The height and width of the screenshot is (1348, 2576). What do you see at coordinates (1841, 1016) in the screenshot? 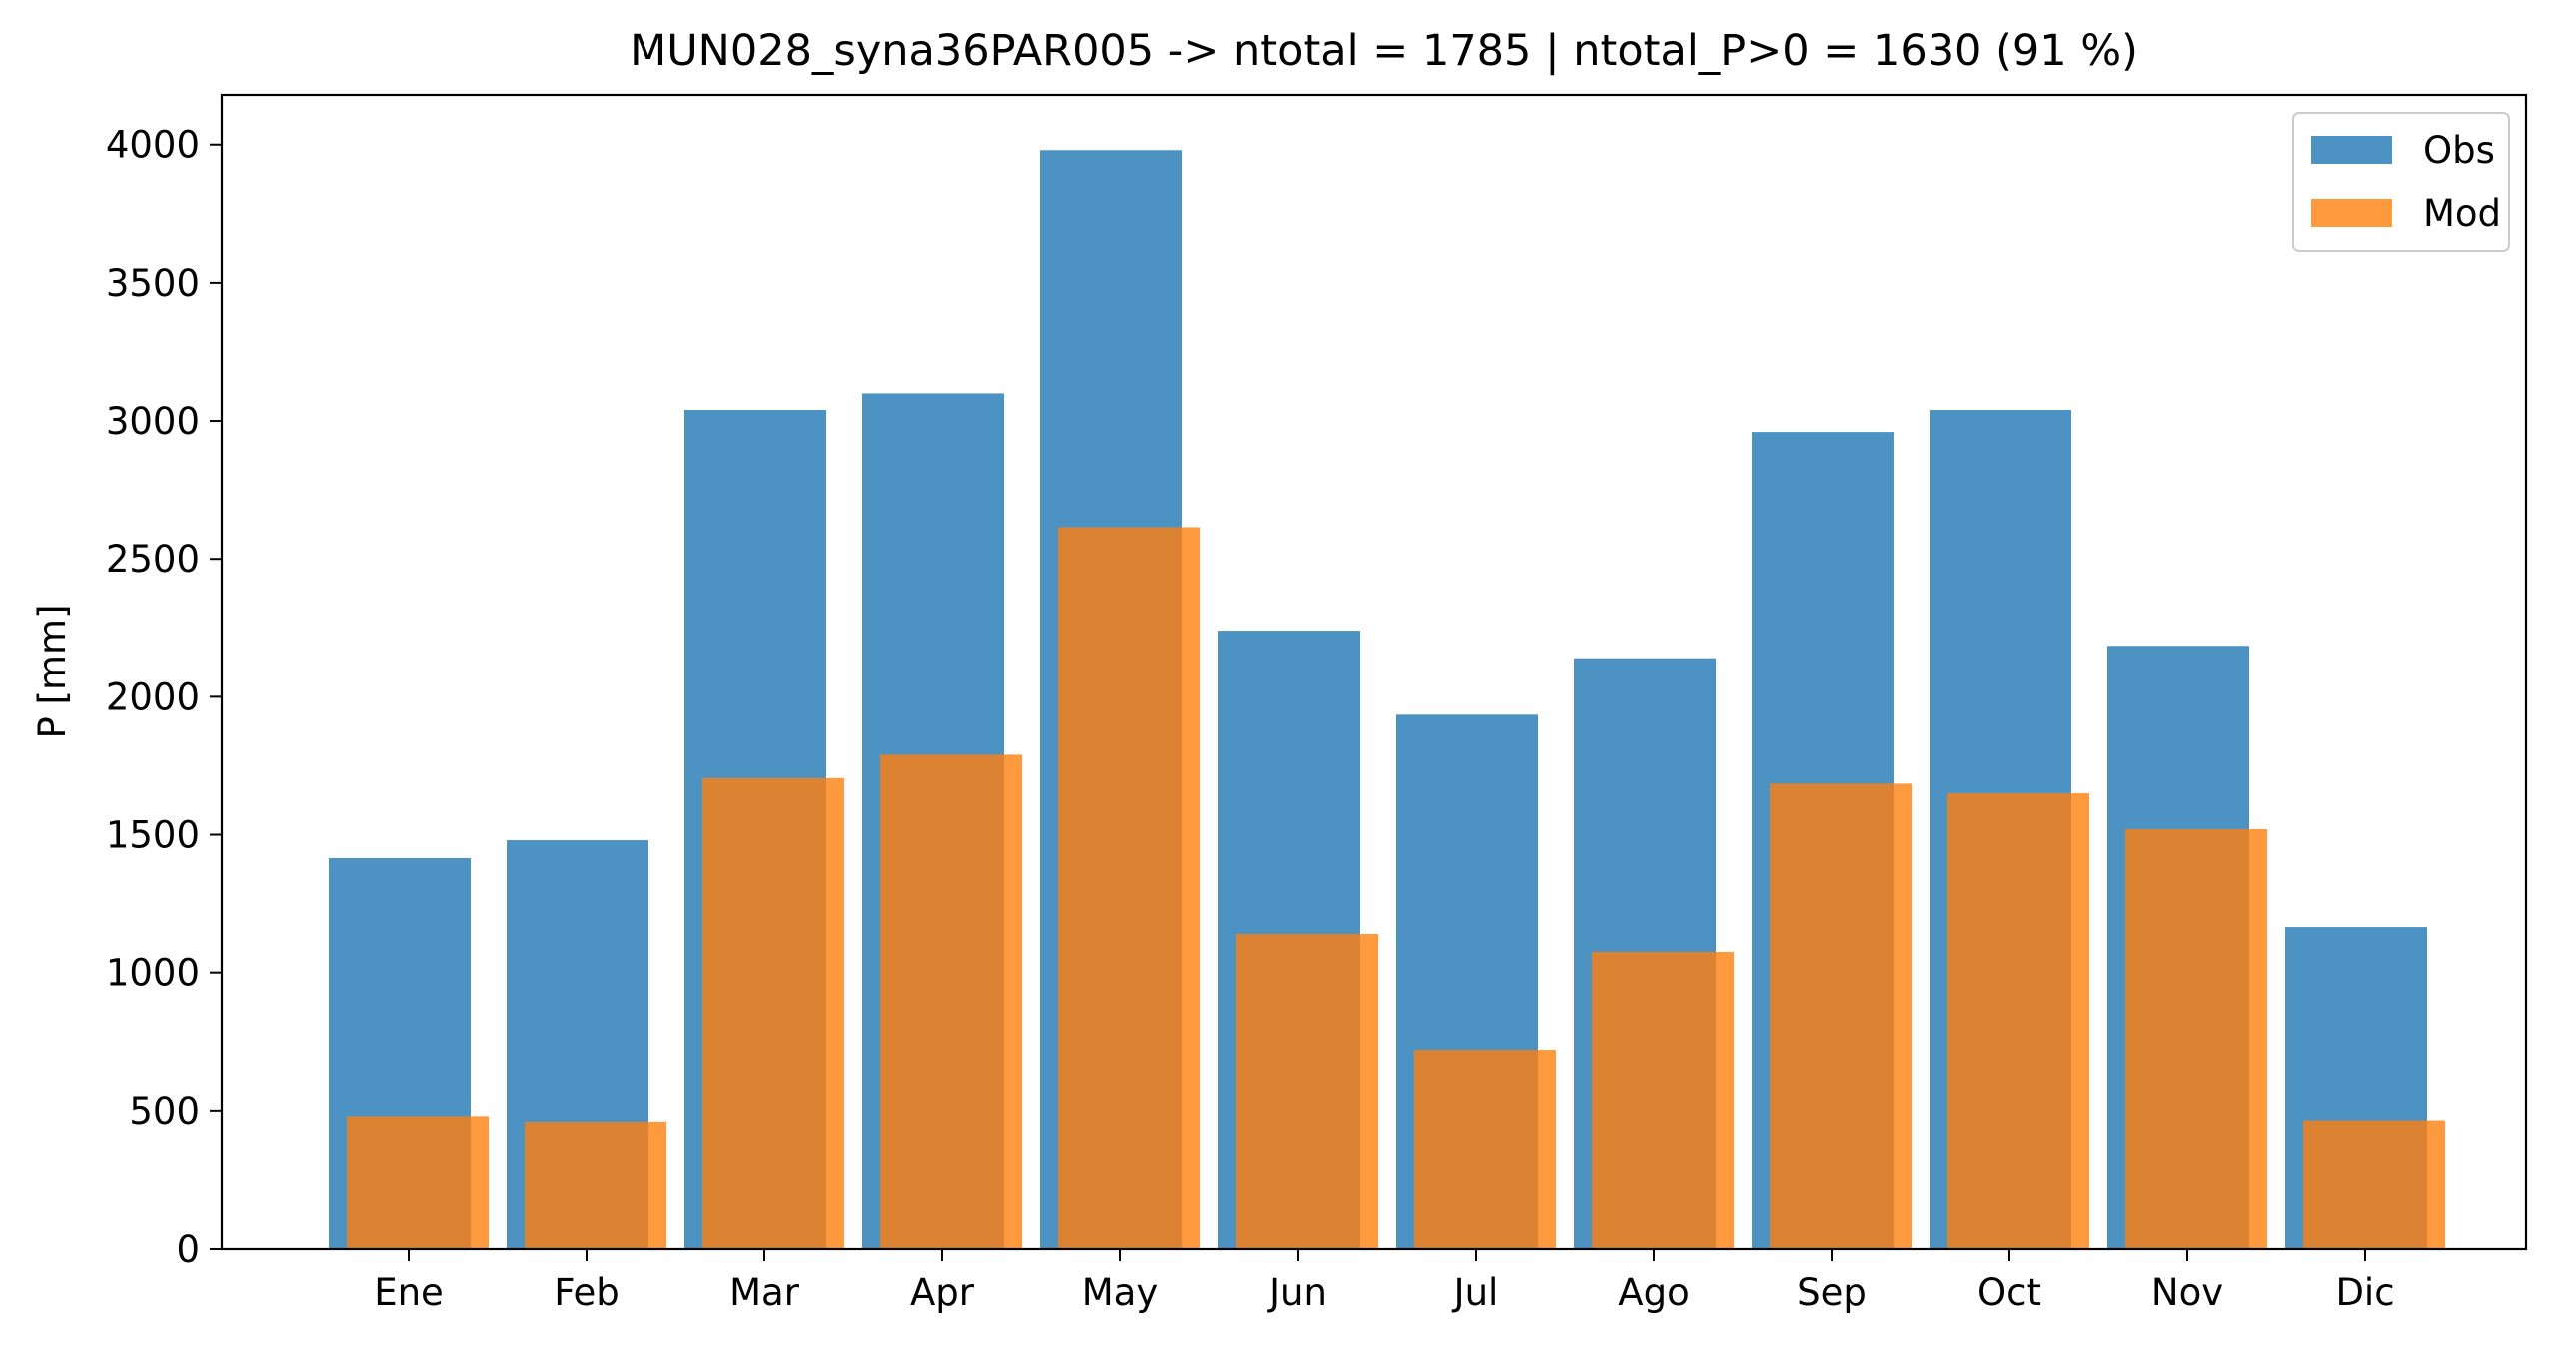
I see `bar-mod-sep` at bounding box center [1841, 1016].